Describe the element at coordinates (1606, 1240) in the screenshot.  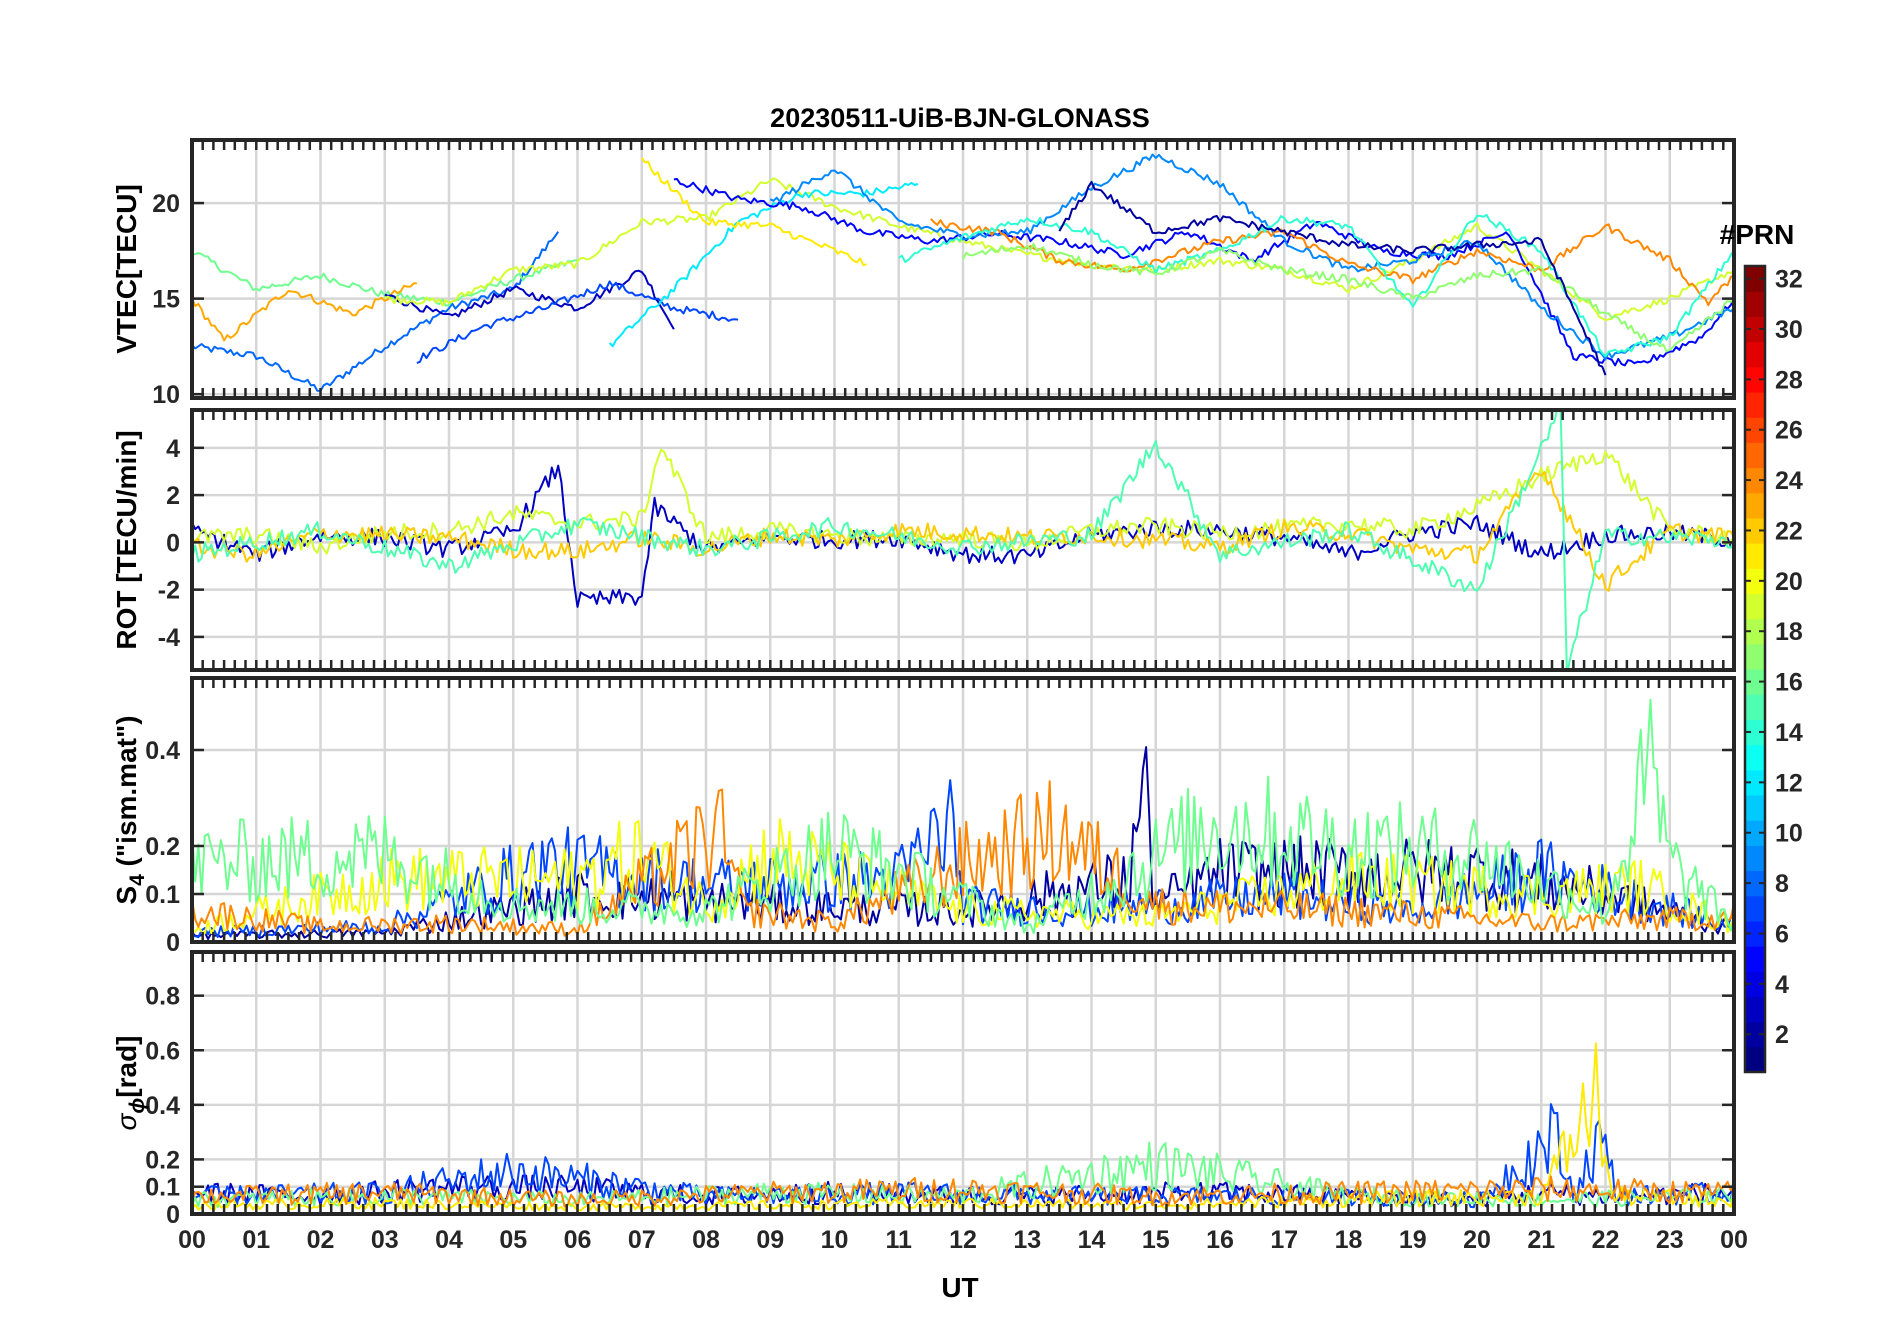
I see `x-tick-label: 22` at that location.